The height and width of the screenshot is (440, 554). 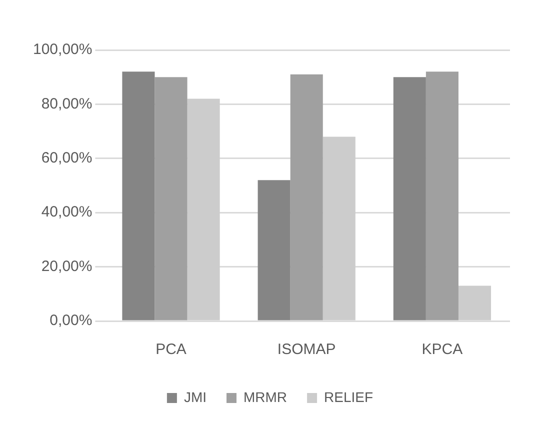 I want to click on x-tick-label: ISOMAP, so click(x=306, y=349).